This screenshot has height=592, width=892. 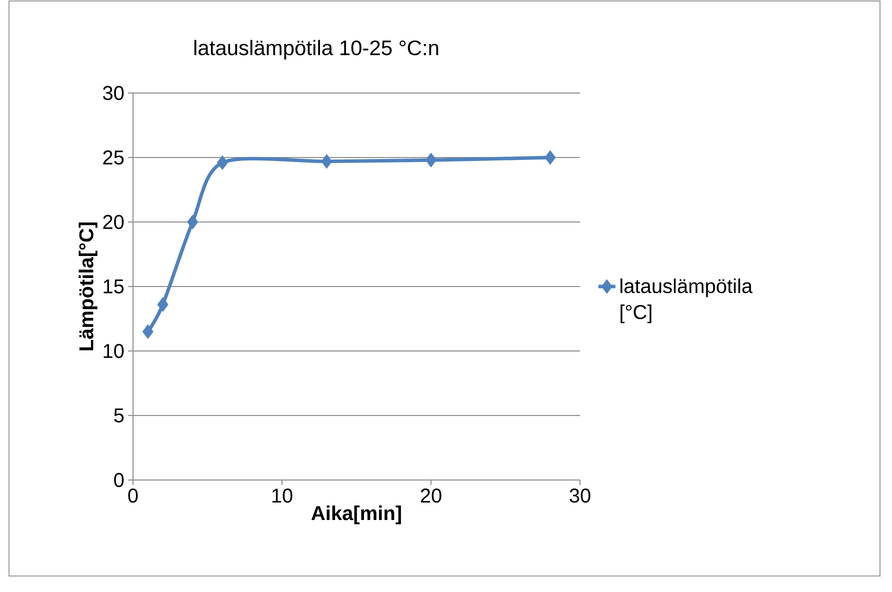 What do you see at coordinates (114, 351) in the screenshot?
I see `y-tick-label: 10` at bounding box center [114, 351].